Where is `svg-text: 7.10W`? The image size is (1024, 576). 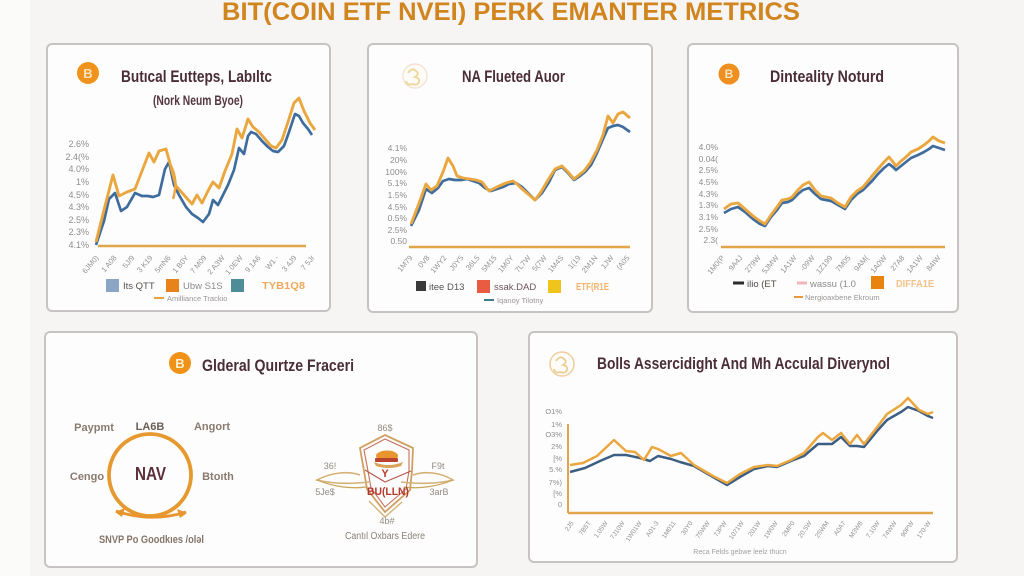 svg-text: 7.10W is located at coordinates (873, 529).